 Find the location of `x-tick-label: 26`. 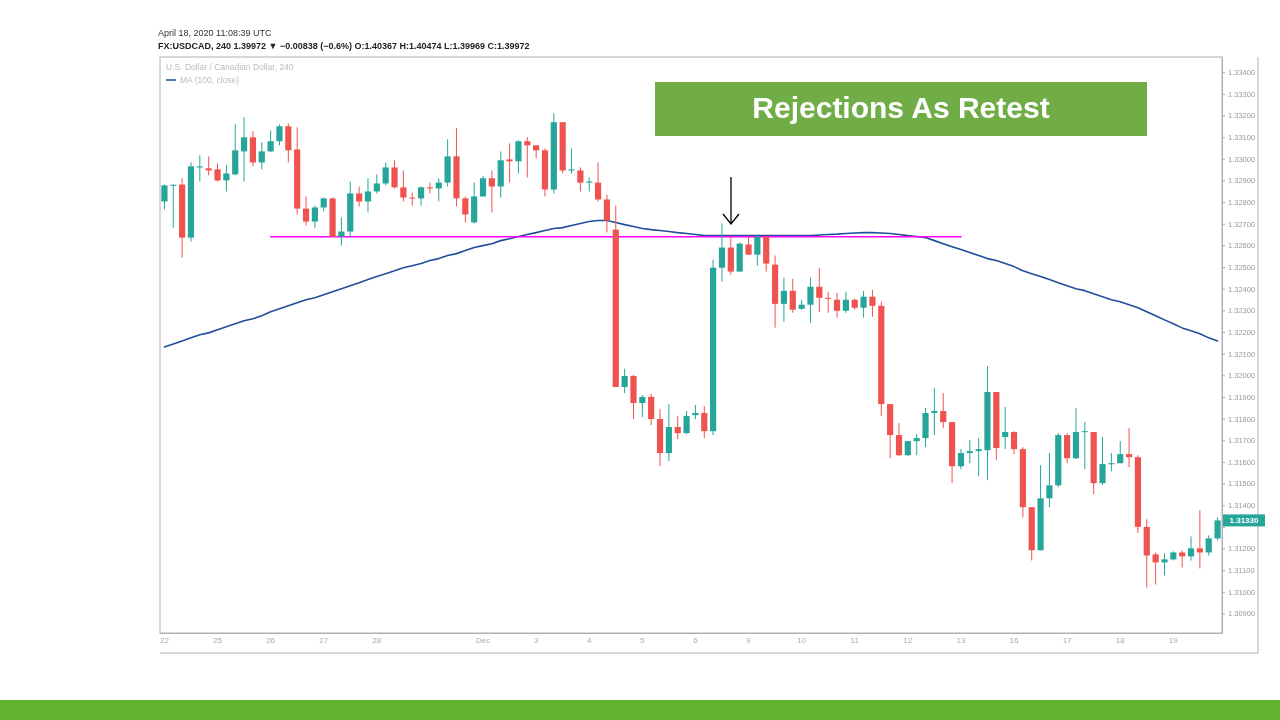

x-tick-label: 26 is located at coordinates (271, 641).